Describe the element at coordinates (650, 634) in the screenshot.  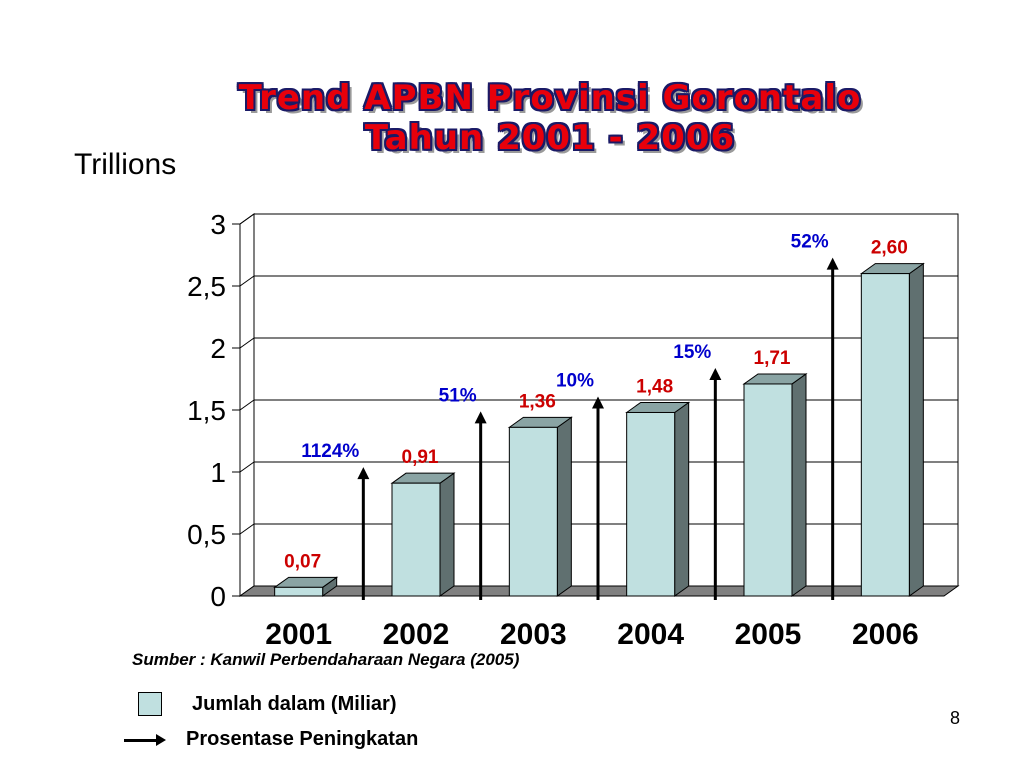
I see `x-tick-label: 2004` at that location.